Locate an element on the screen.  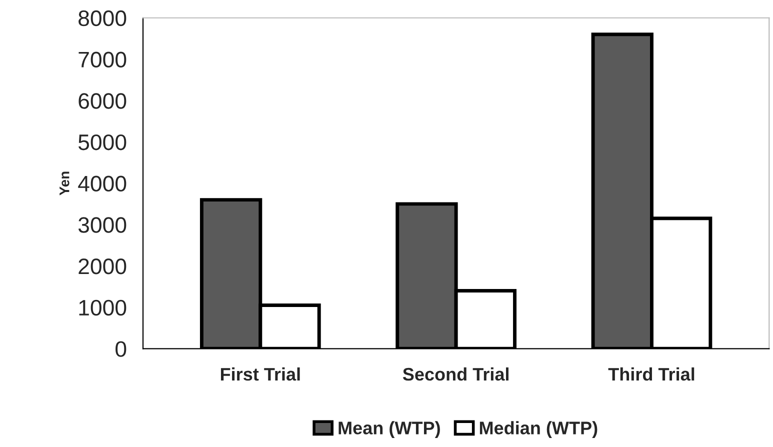
y-tick-label: 1000 is located at coordinates (102, 308).